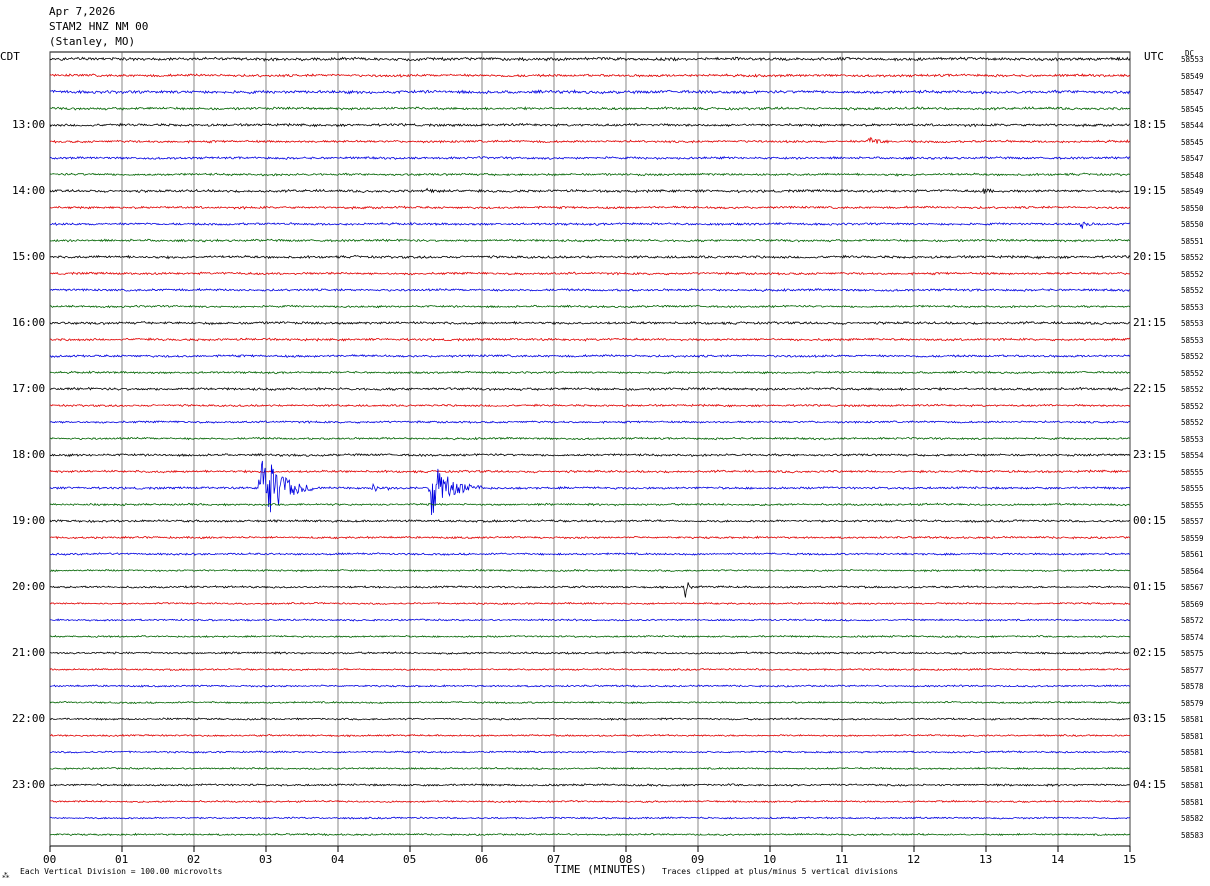  I want to click on dc-offset-label: 58567, so click(1192, 587).